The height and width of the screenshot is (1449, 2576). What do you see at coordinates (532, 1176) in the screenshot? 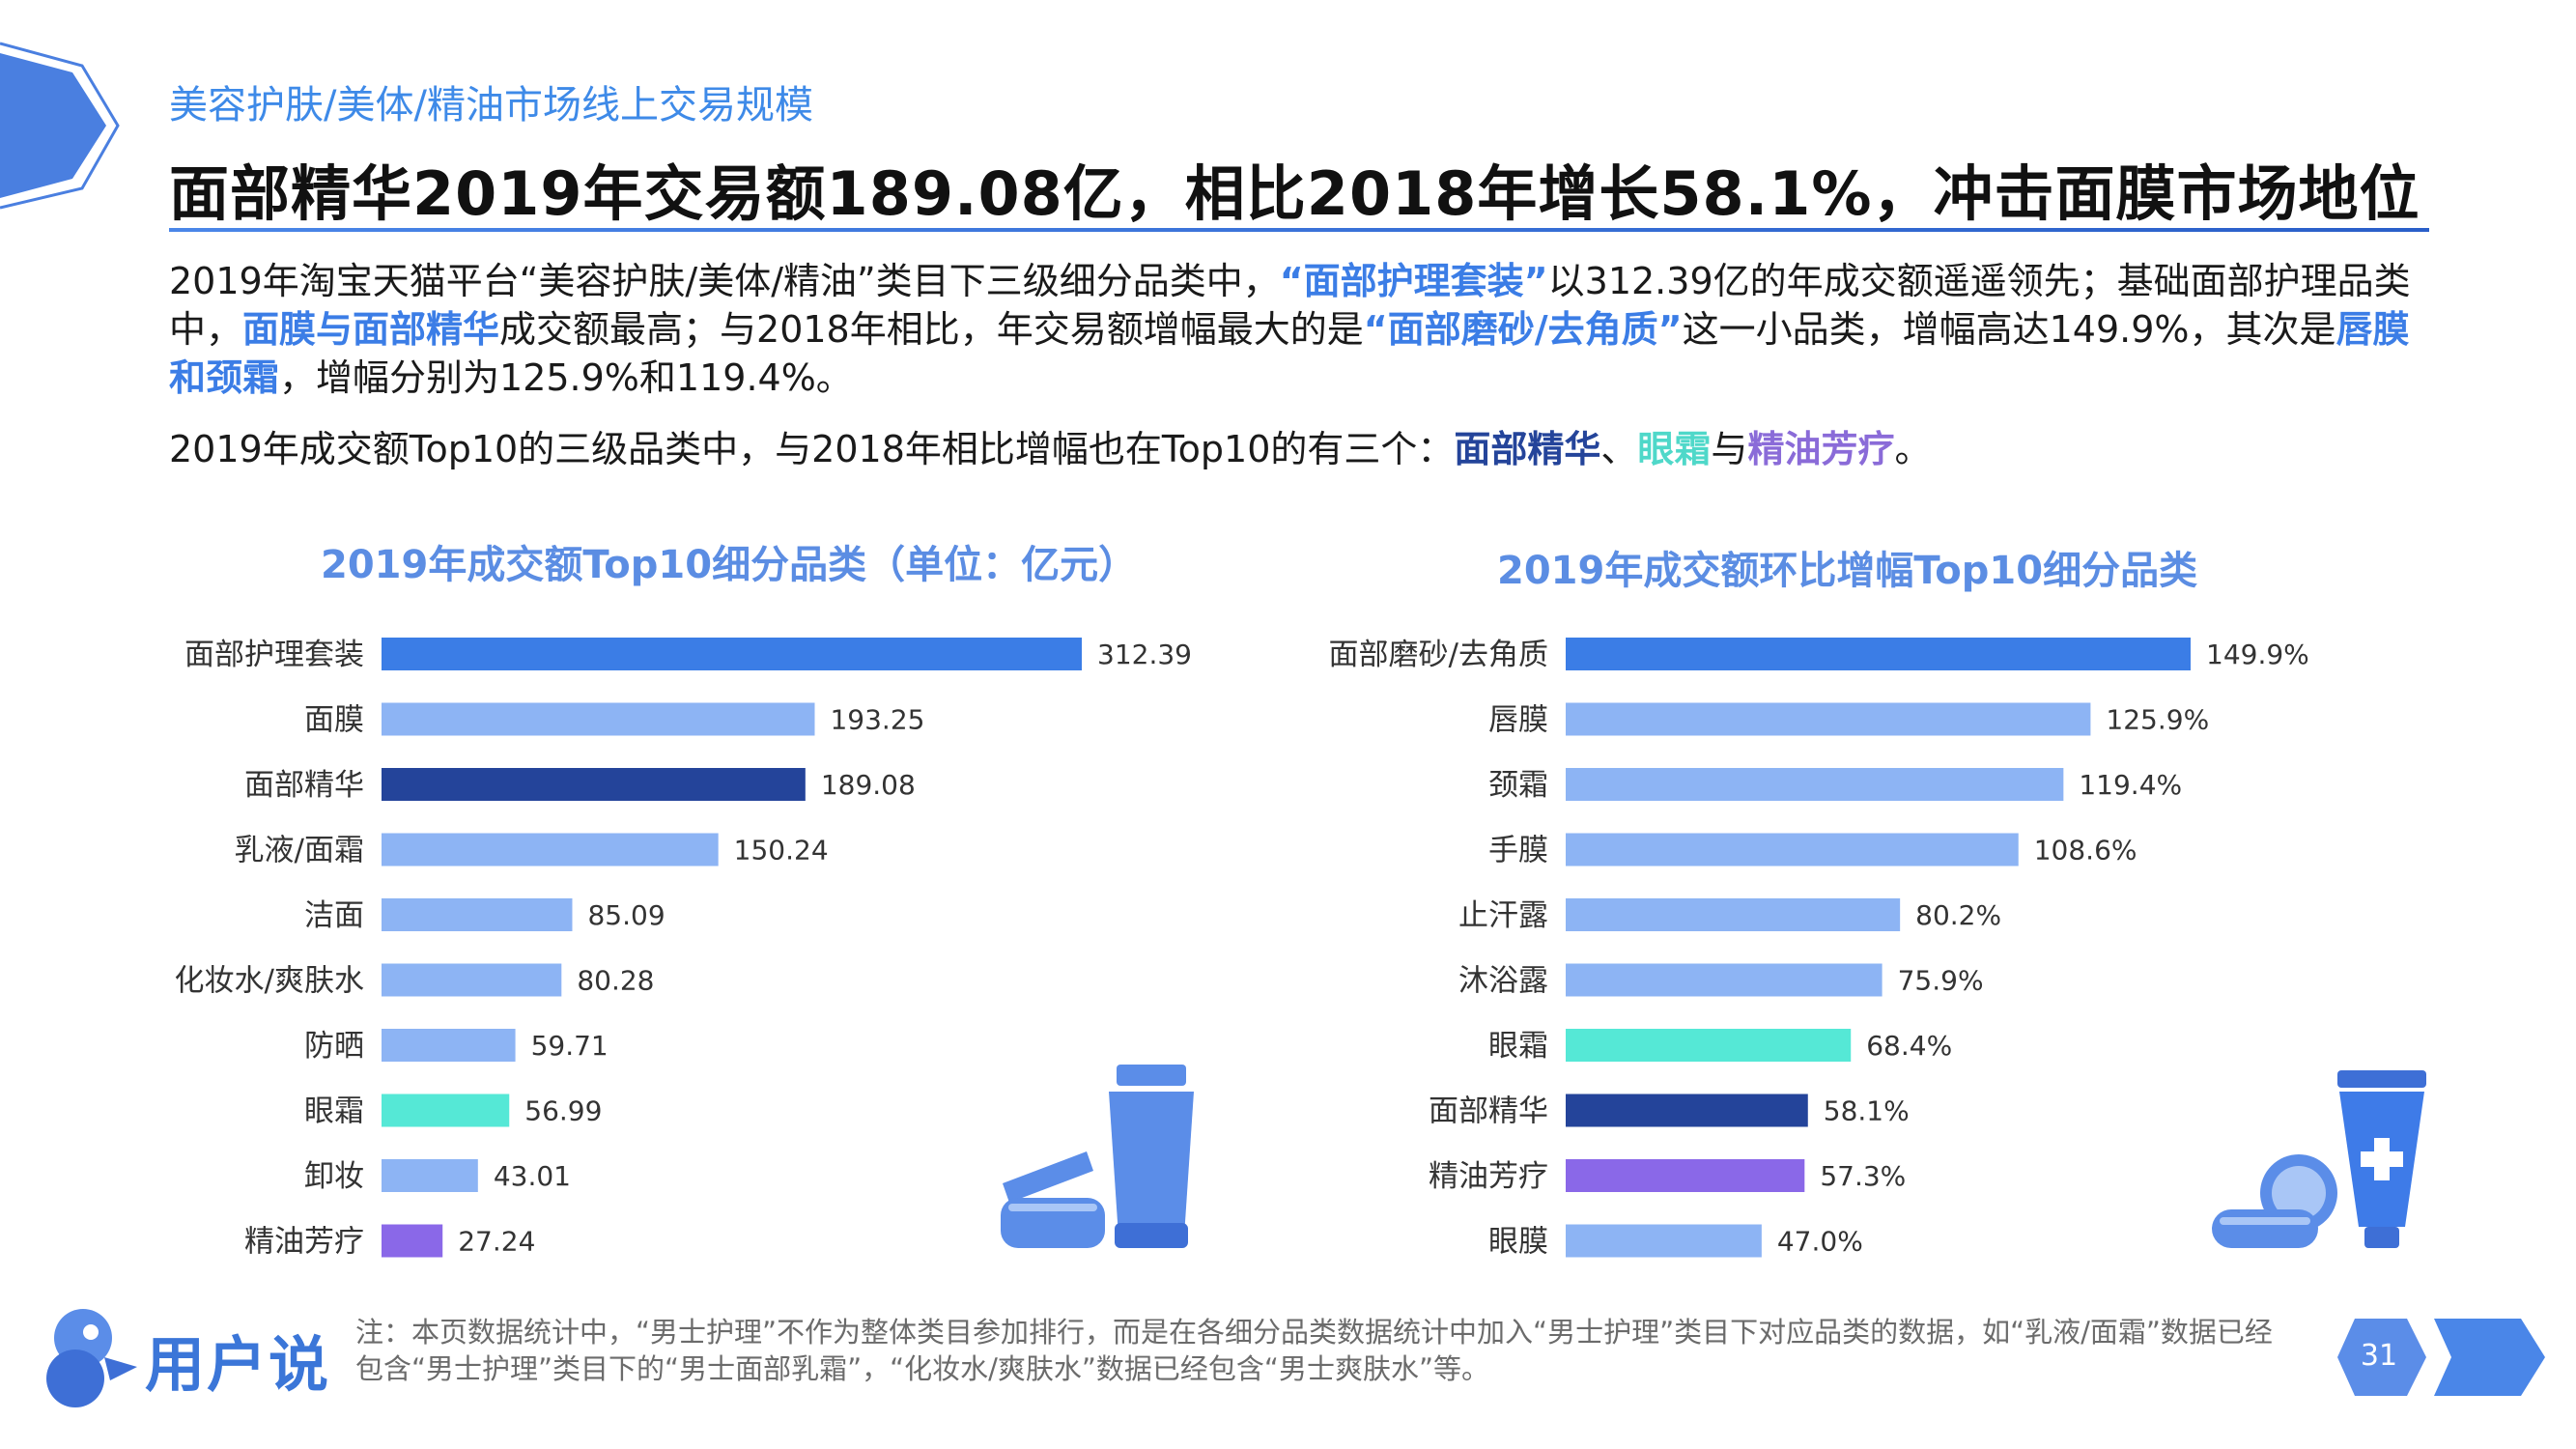
I see `value-label: 43.01` at bounding box center [532, 1176].